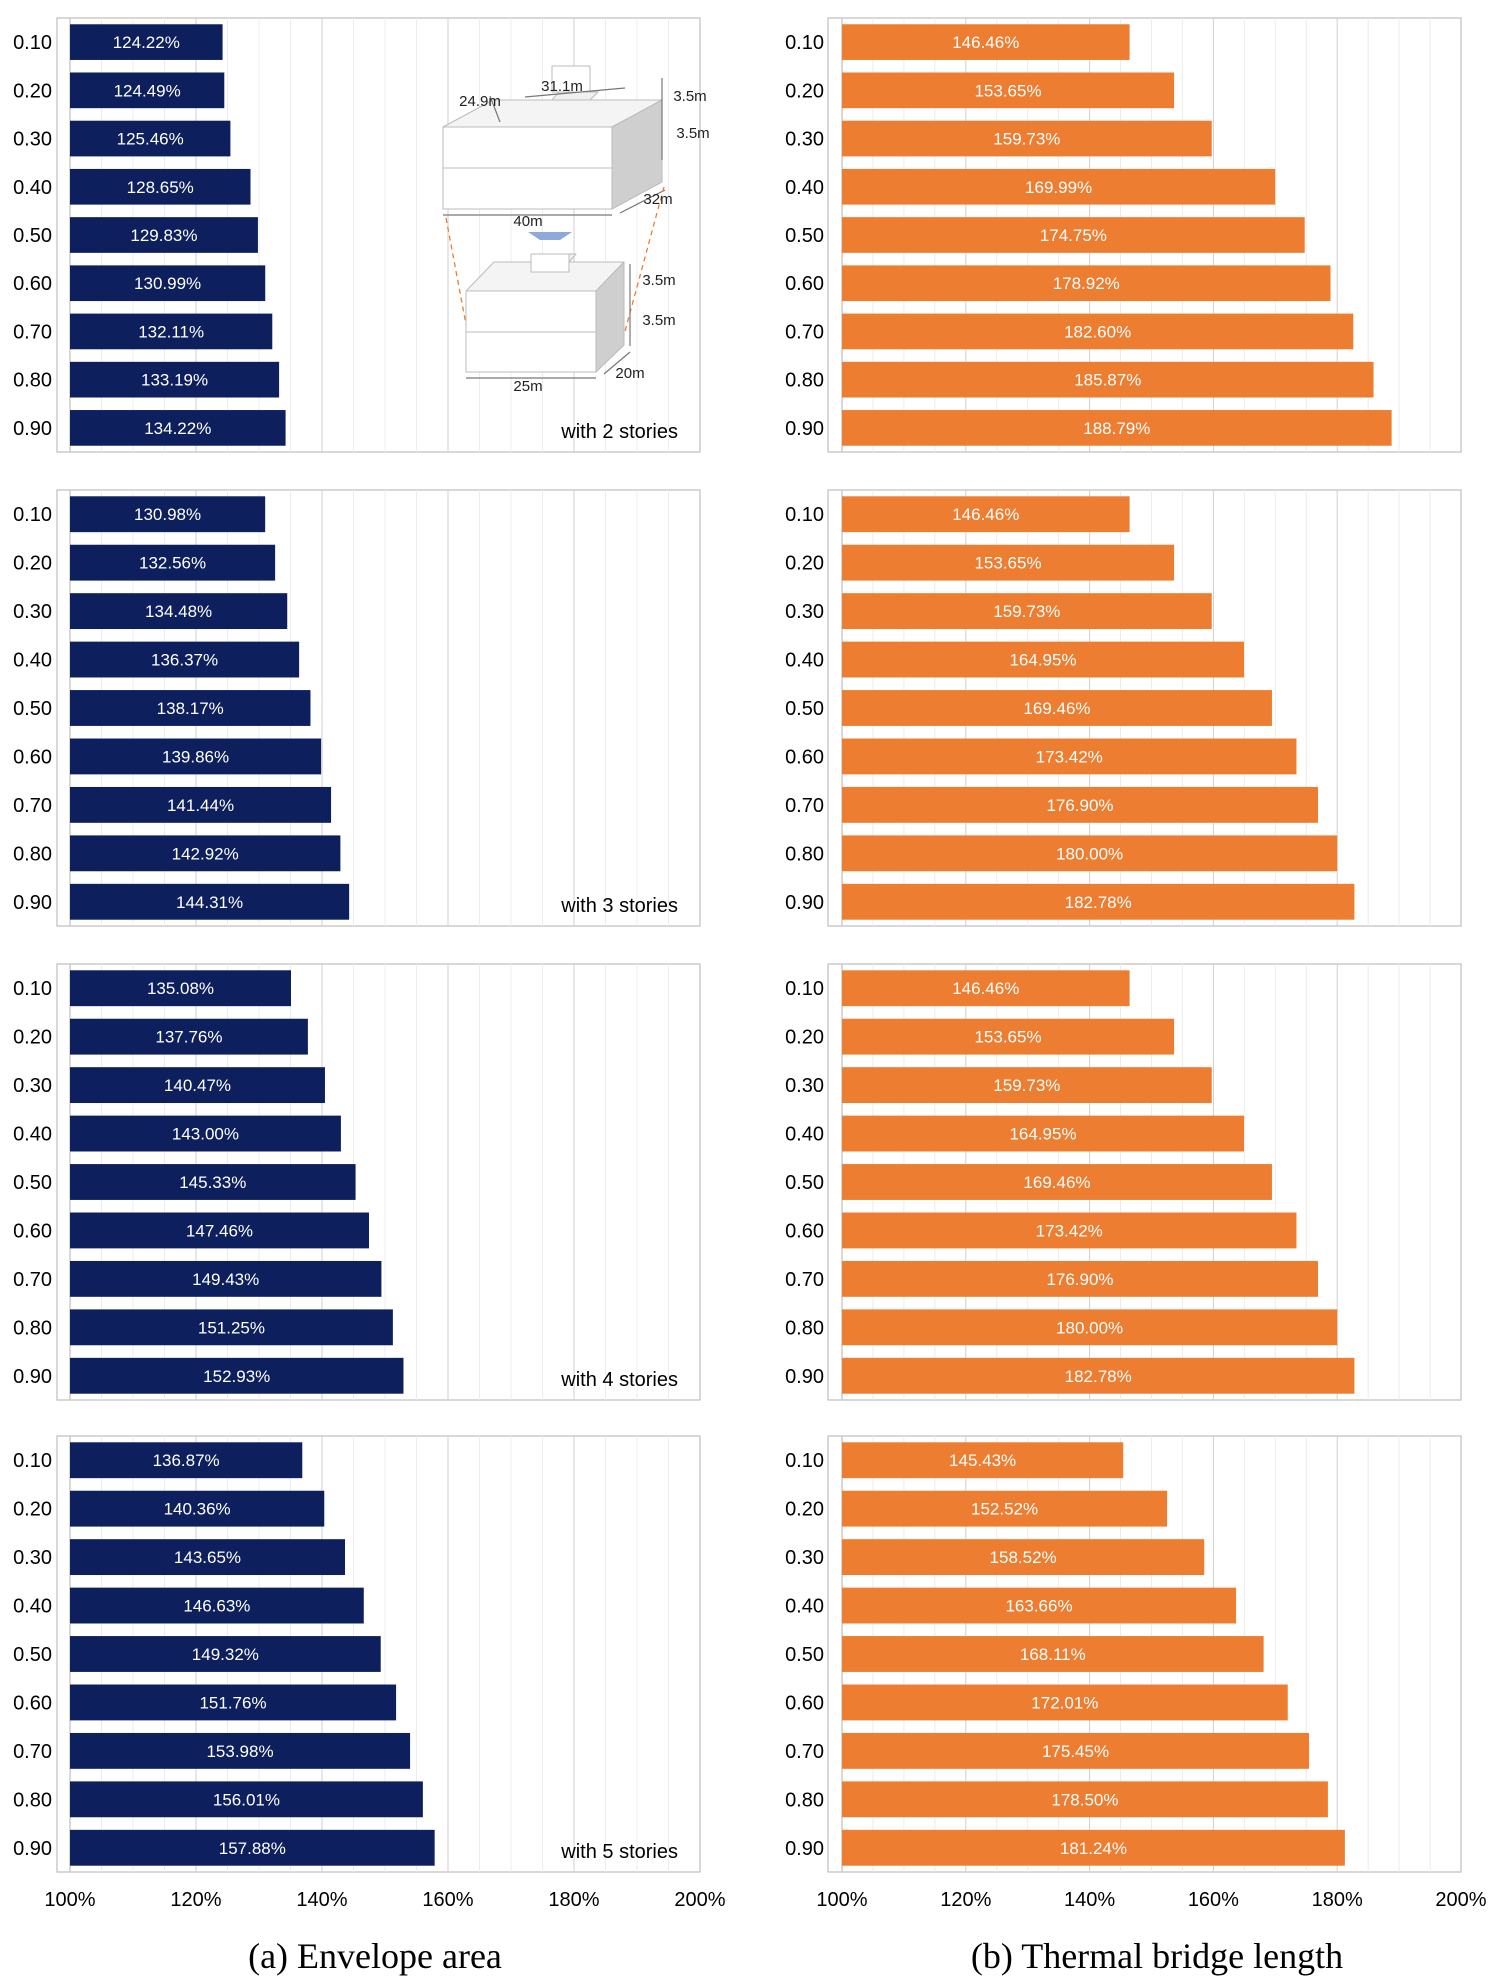  I want to click on bar-data-label: 139.86%, so click(195, 756).